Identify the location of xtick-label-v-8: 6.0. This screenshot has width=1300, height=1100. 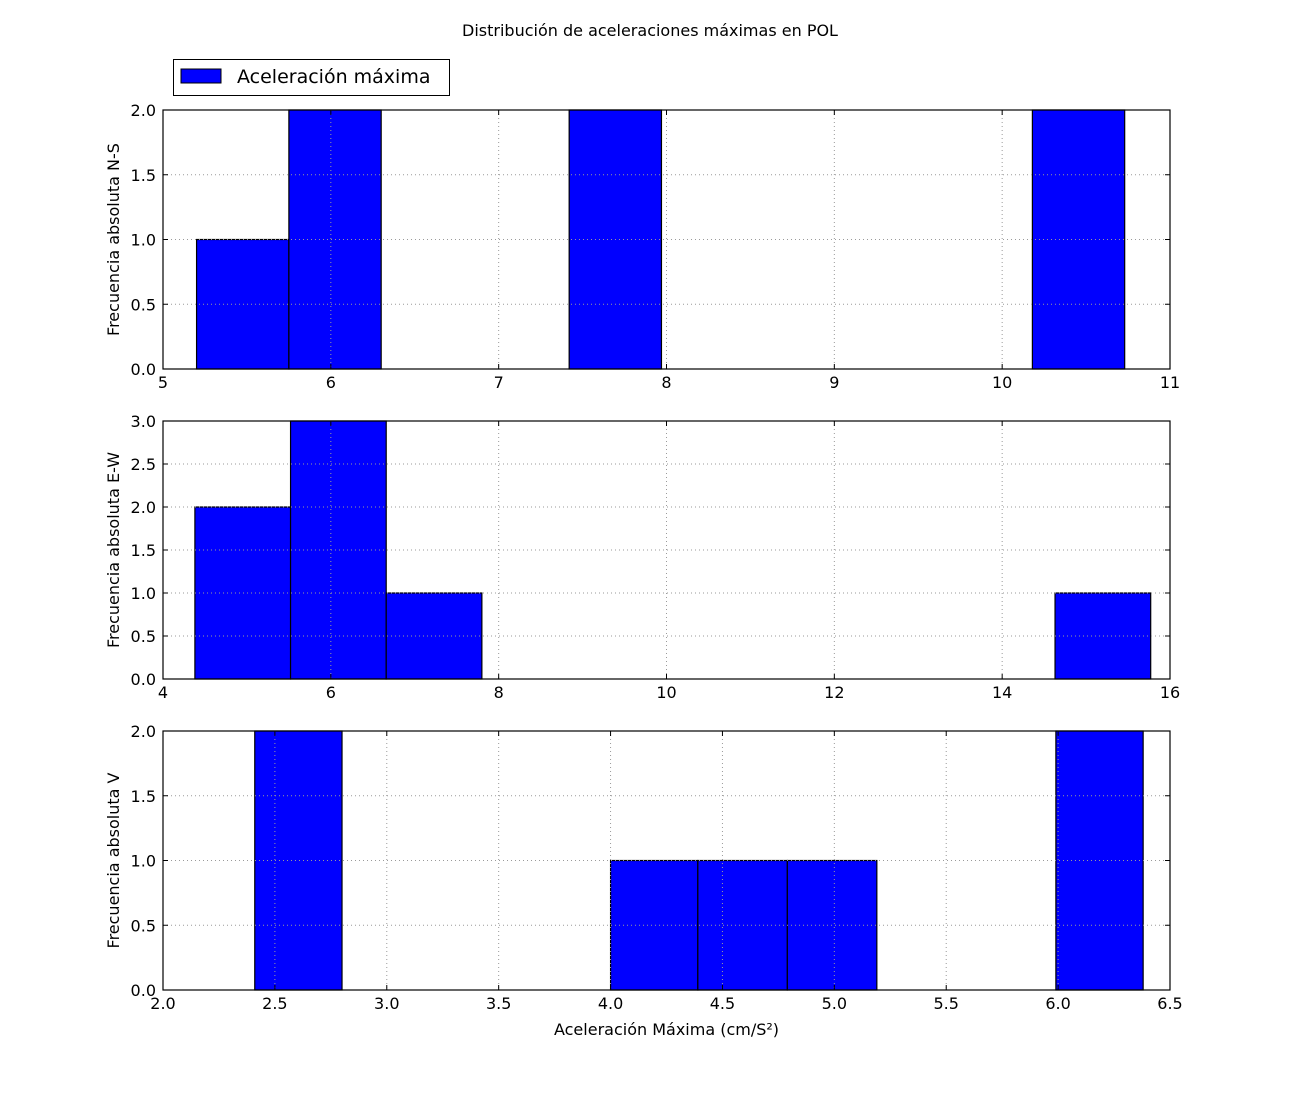
(1057, 1003).